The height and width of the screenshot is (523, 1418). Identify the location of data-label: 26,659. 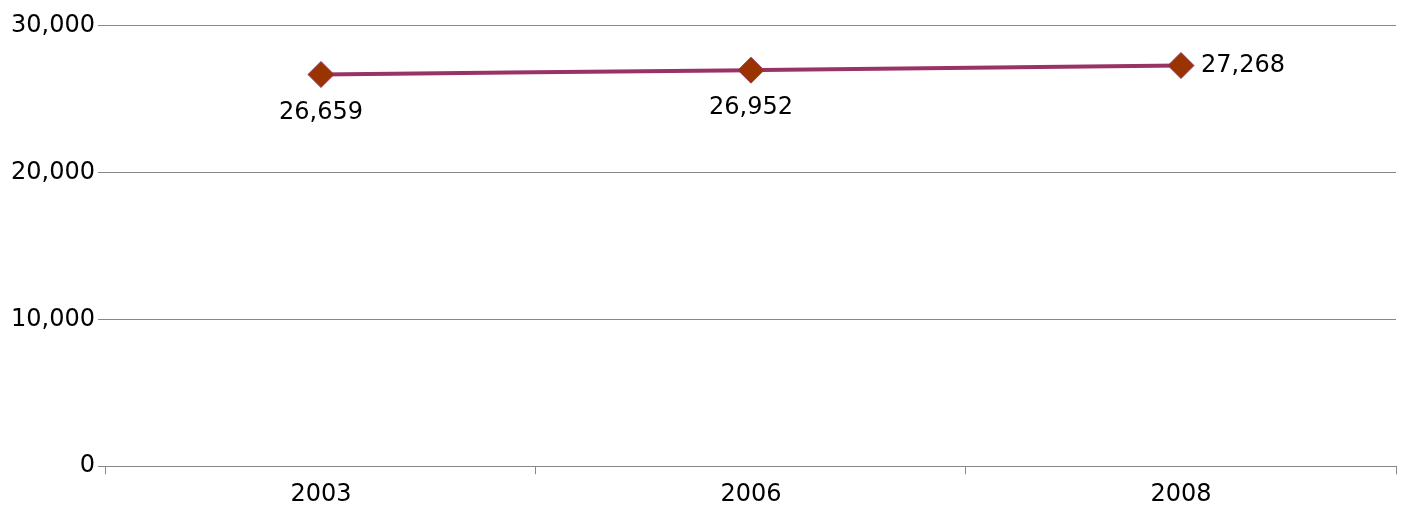
(320, 110).